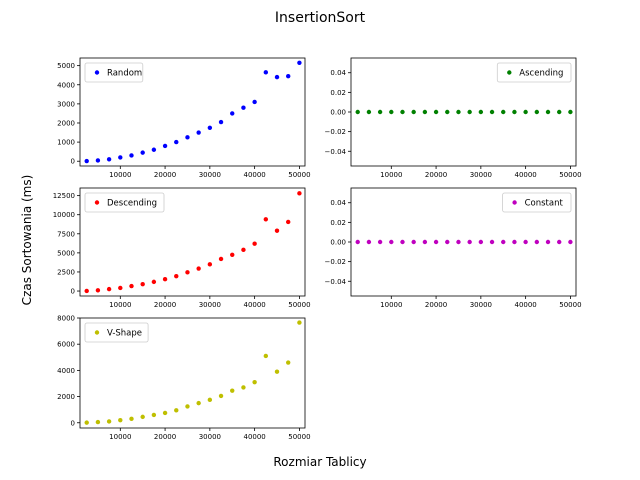 The height and width of the screenshot is (480, 640). What do you see at coordinates (534, 72) in the screenshot?
I see `legend-ascending: Ascending` at bounding box center [534, 72].